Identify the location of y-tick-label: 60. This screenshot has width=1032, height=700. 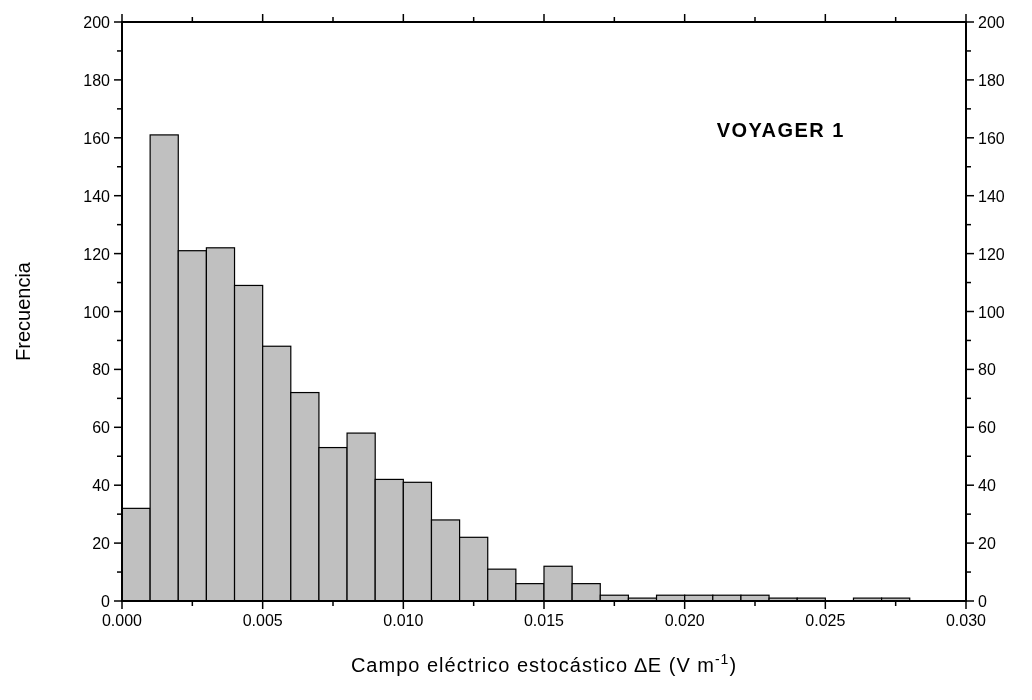
(101, 428).